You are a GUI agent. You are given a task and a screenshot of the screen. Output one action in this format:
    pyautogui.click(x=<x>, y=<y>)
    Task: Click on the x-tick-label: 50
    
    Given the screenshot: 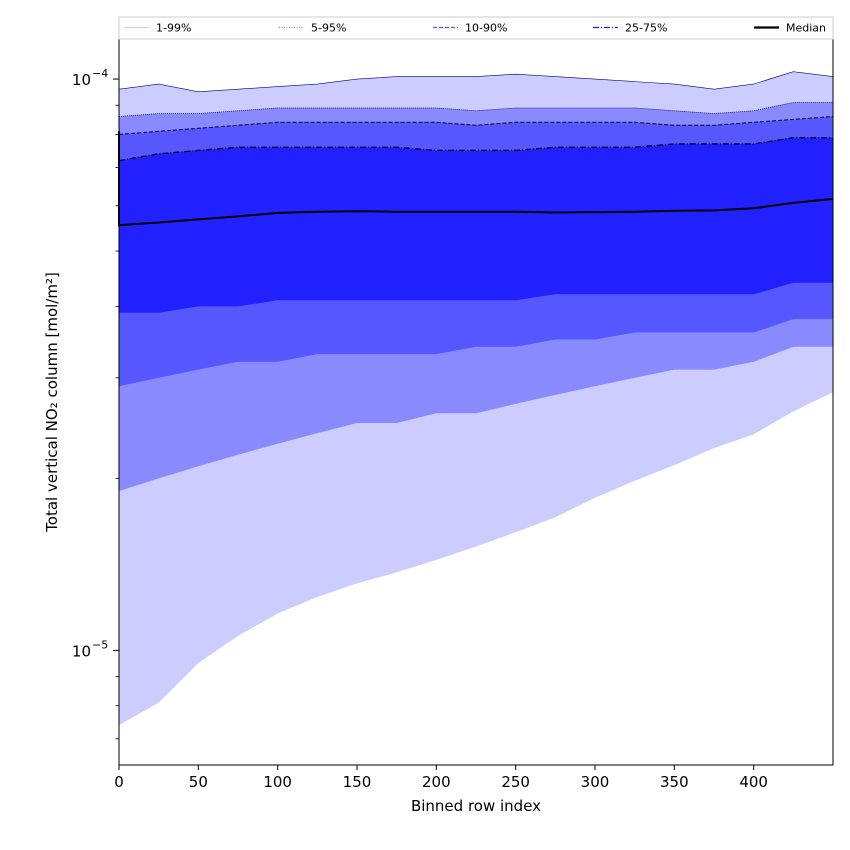 What is the action you would take?
    pyautogui.click(x=198, y=782)
    